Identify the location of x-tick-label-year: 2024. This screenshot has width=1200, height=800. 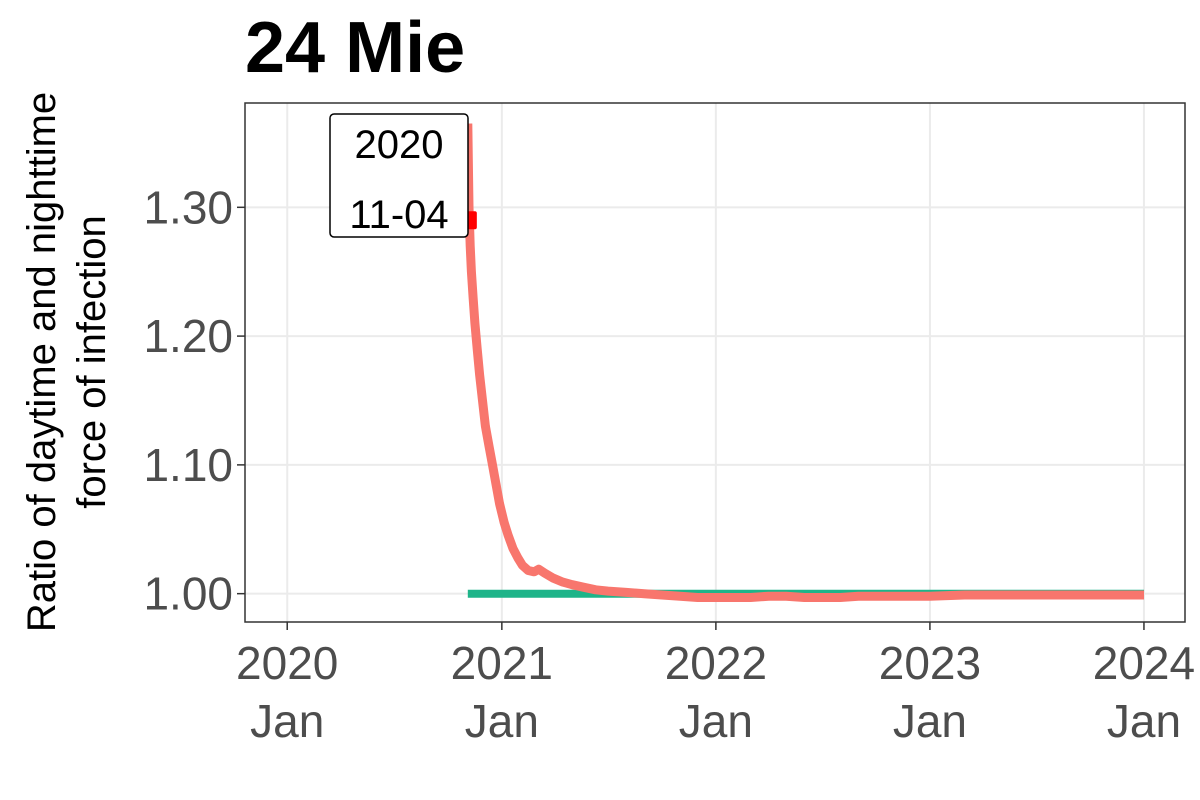
(1144, 663).